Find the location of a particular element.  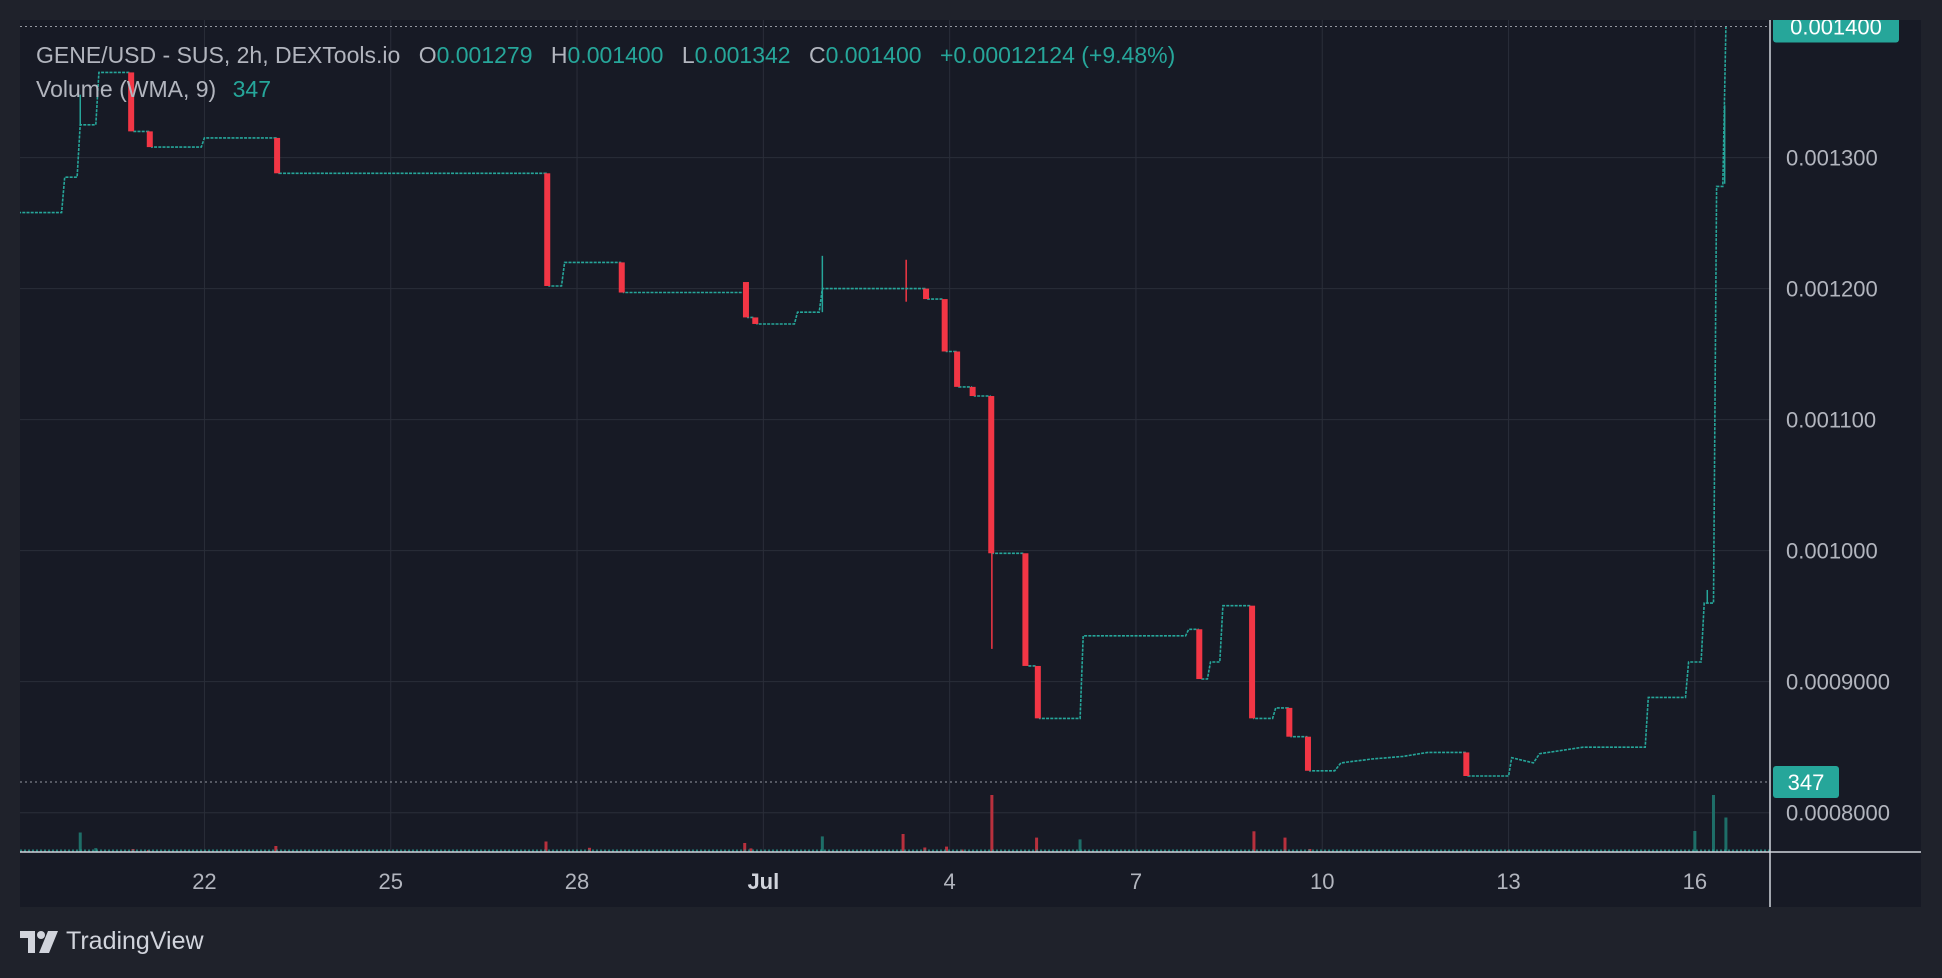

y-tick-label: 0.001100 is located at coordinates (1831, 420).